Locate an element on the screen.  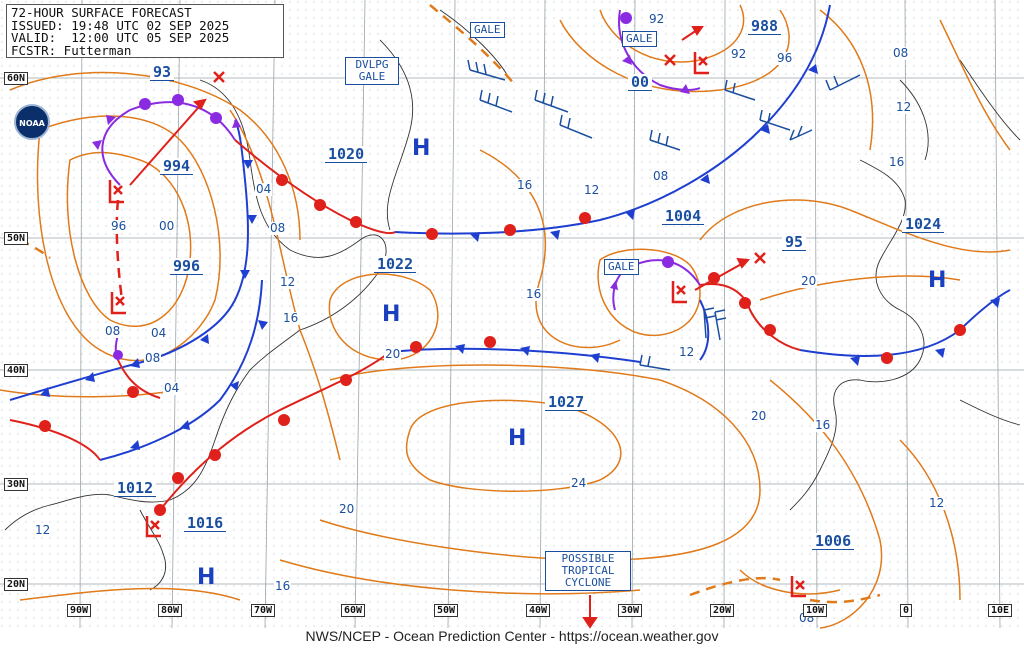
longitude-label: 20W is located at coordinates (722, 610).